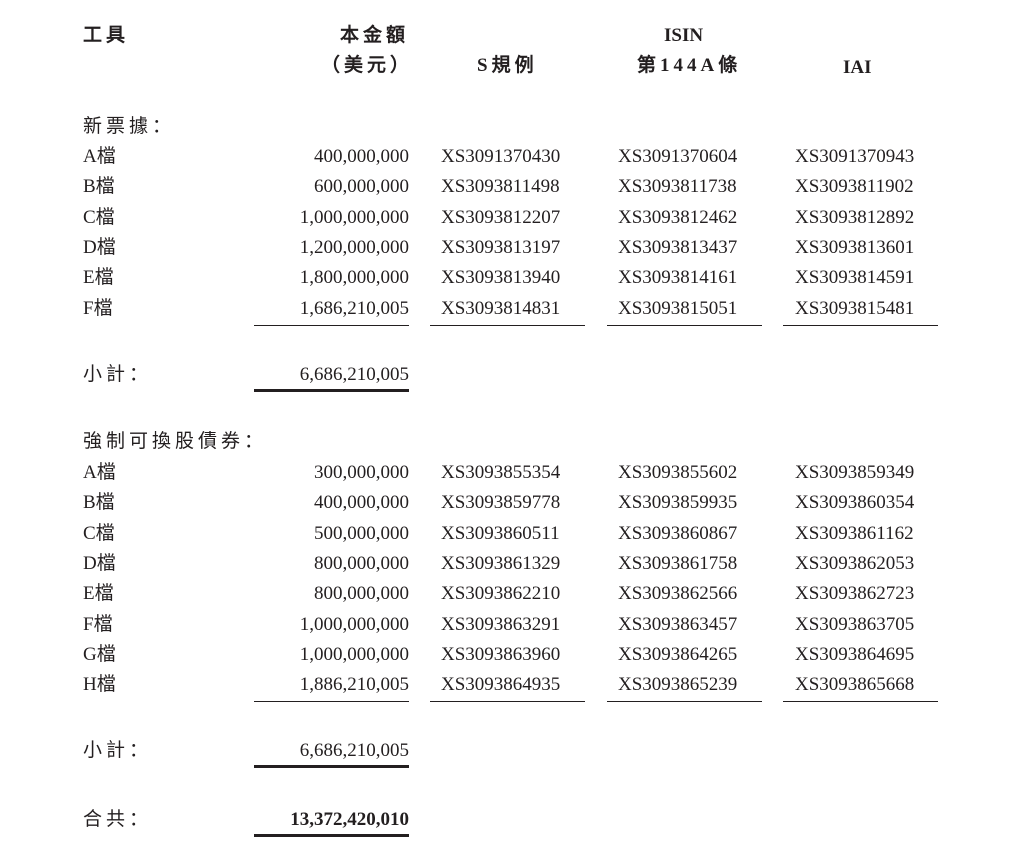 The height and width of the screenshot is (860, 1024). What do you see at coordinates (678, 593) in the screenshot?
I see `isin-144a: XS3093862566` at bounding box center [678, 593].